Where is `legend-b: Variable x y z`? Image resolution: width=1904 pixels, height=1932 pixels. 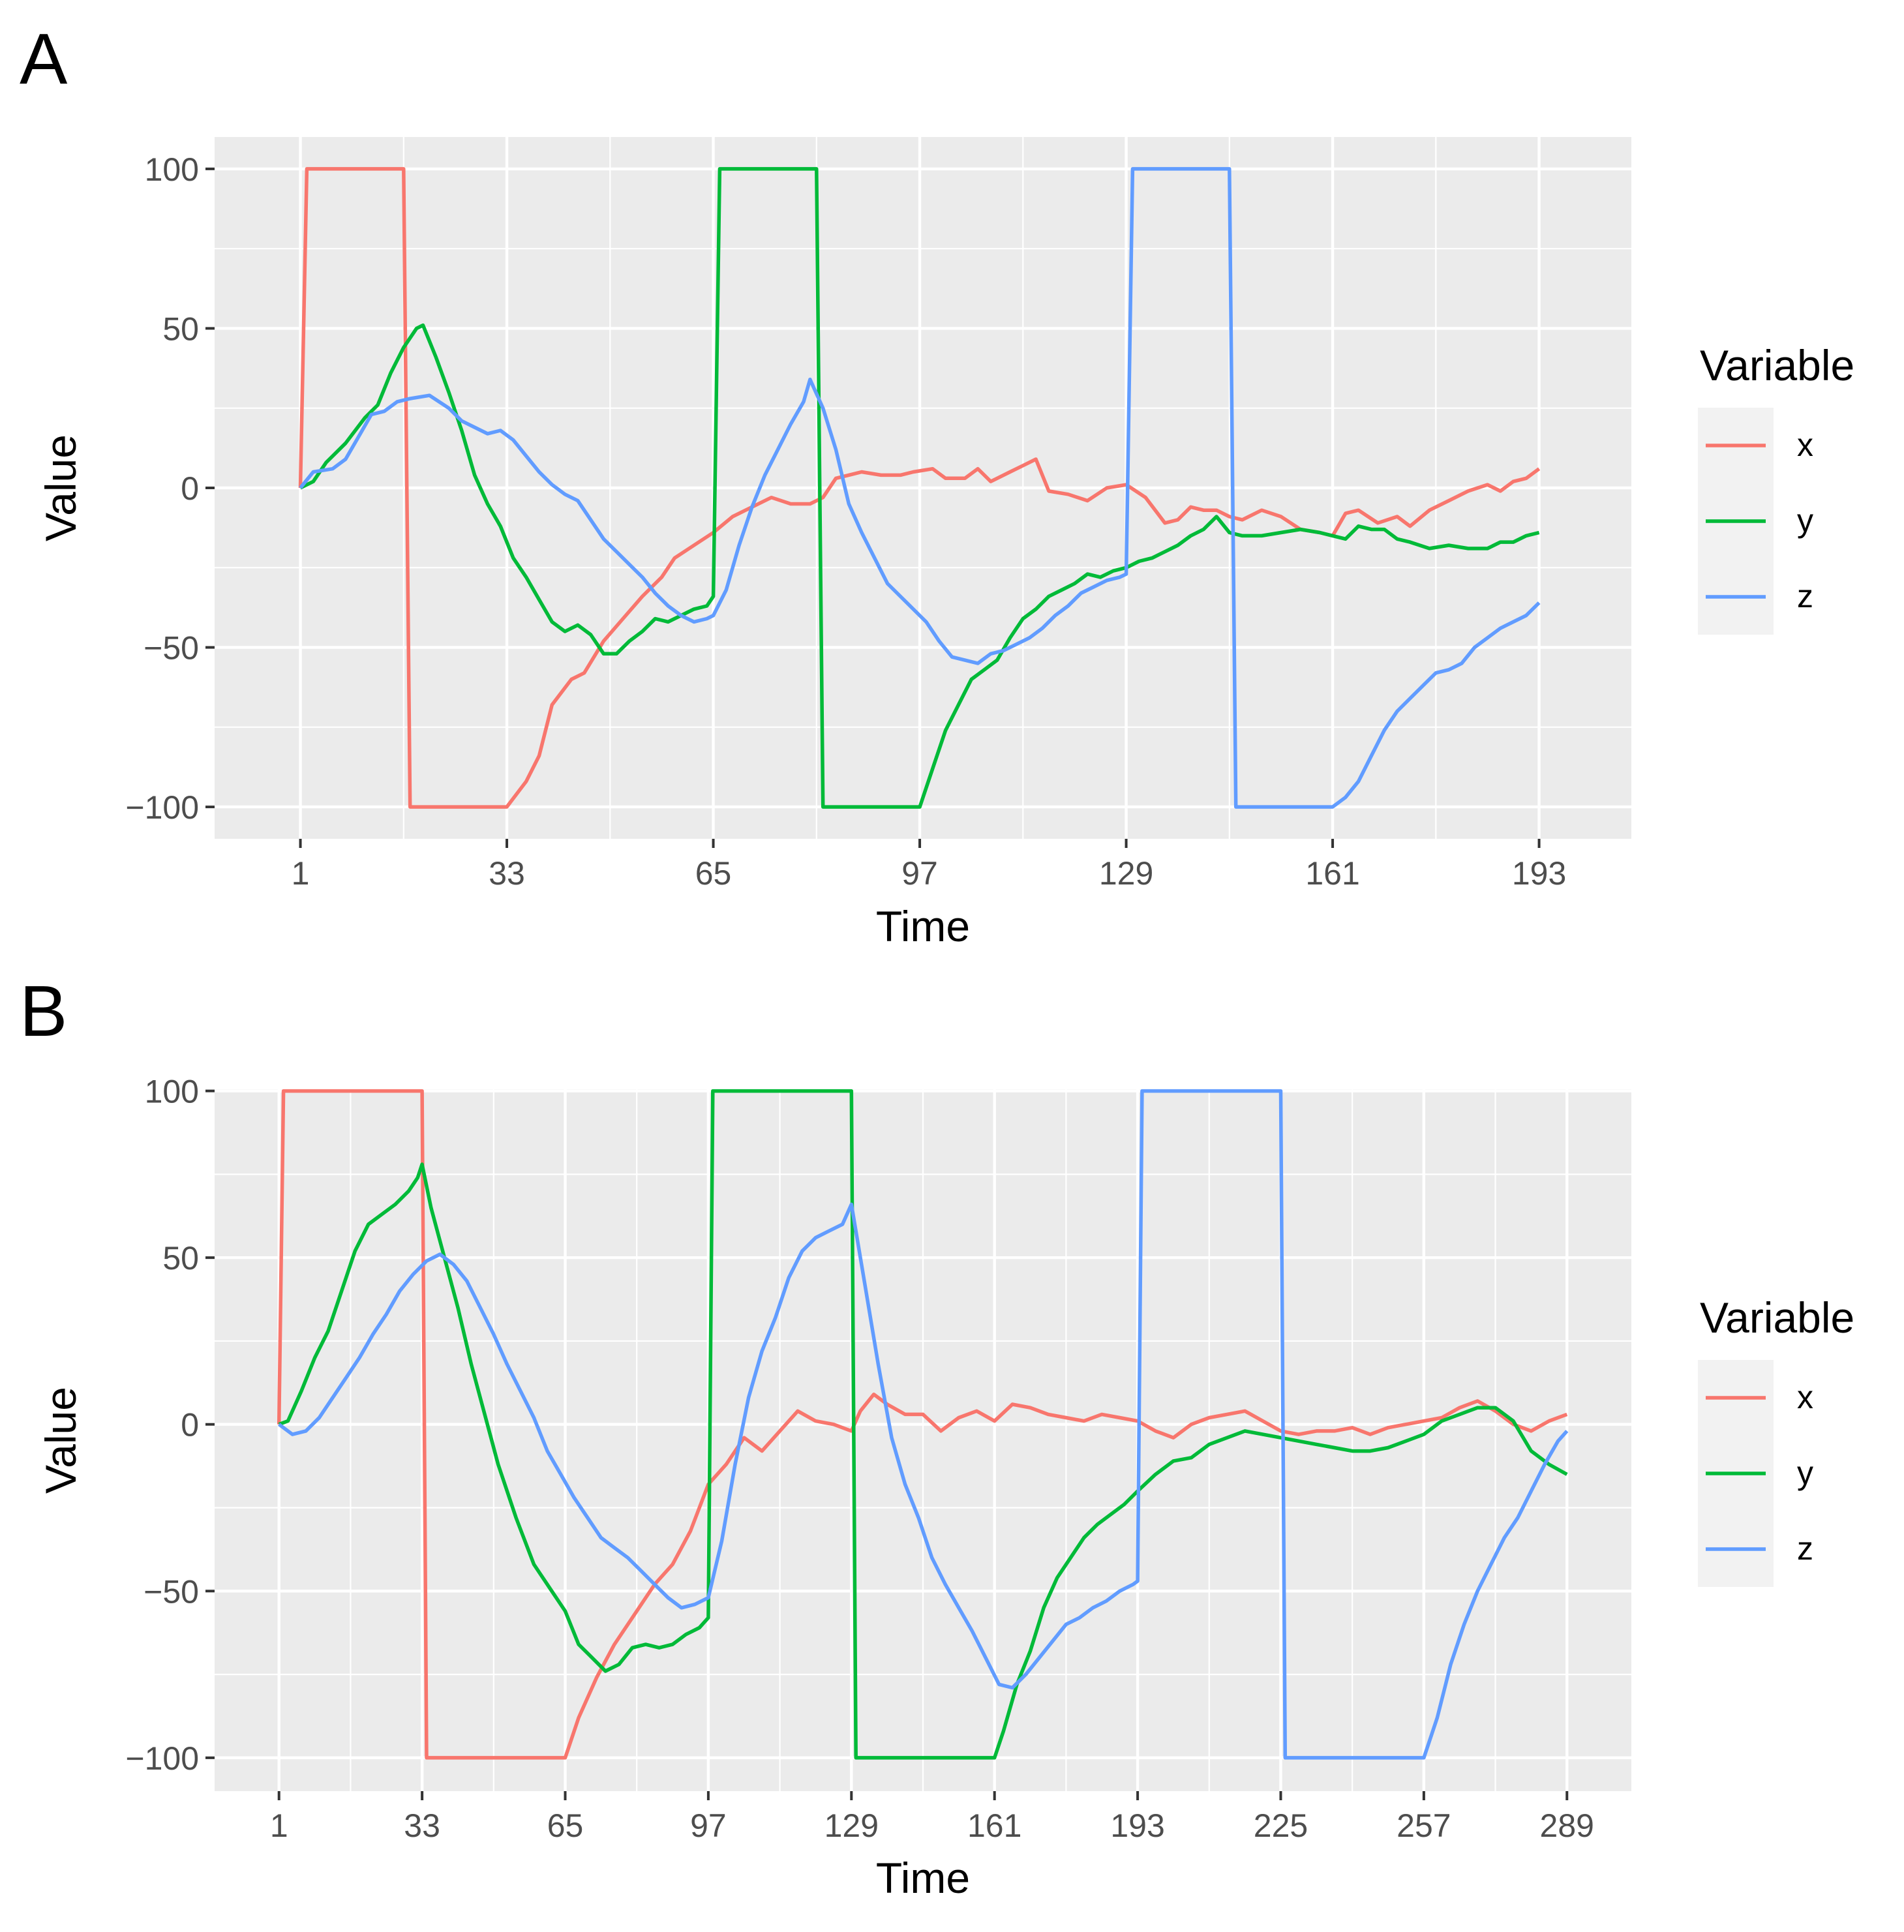
legend-b: Variable x y z is located at coordinates (1776, 1440).